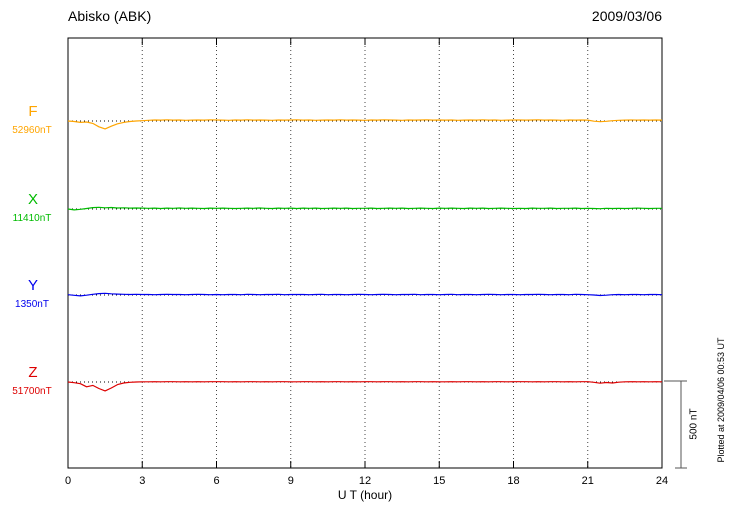 This screenshot has width=730, height=520. I want to click on tick-label: 3, so click(142, 481).